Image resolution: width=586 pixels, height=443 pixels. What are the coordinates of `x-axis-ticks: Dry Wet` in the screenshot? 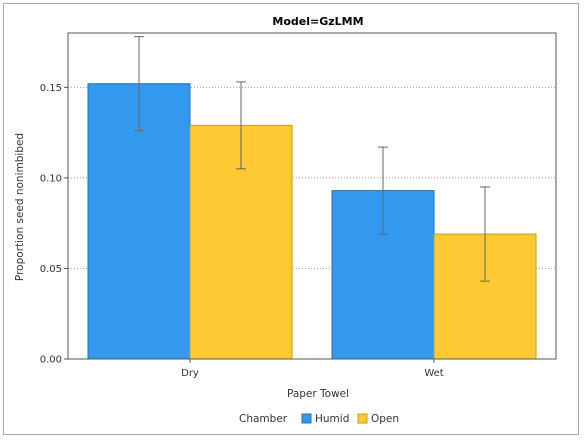 It's located at (312, 369).